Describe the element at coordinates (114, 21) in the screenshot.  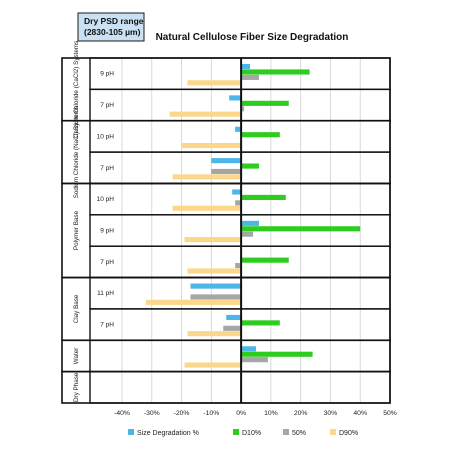
I see `corner-box-line1: Dry PSD range` at that location.